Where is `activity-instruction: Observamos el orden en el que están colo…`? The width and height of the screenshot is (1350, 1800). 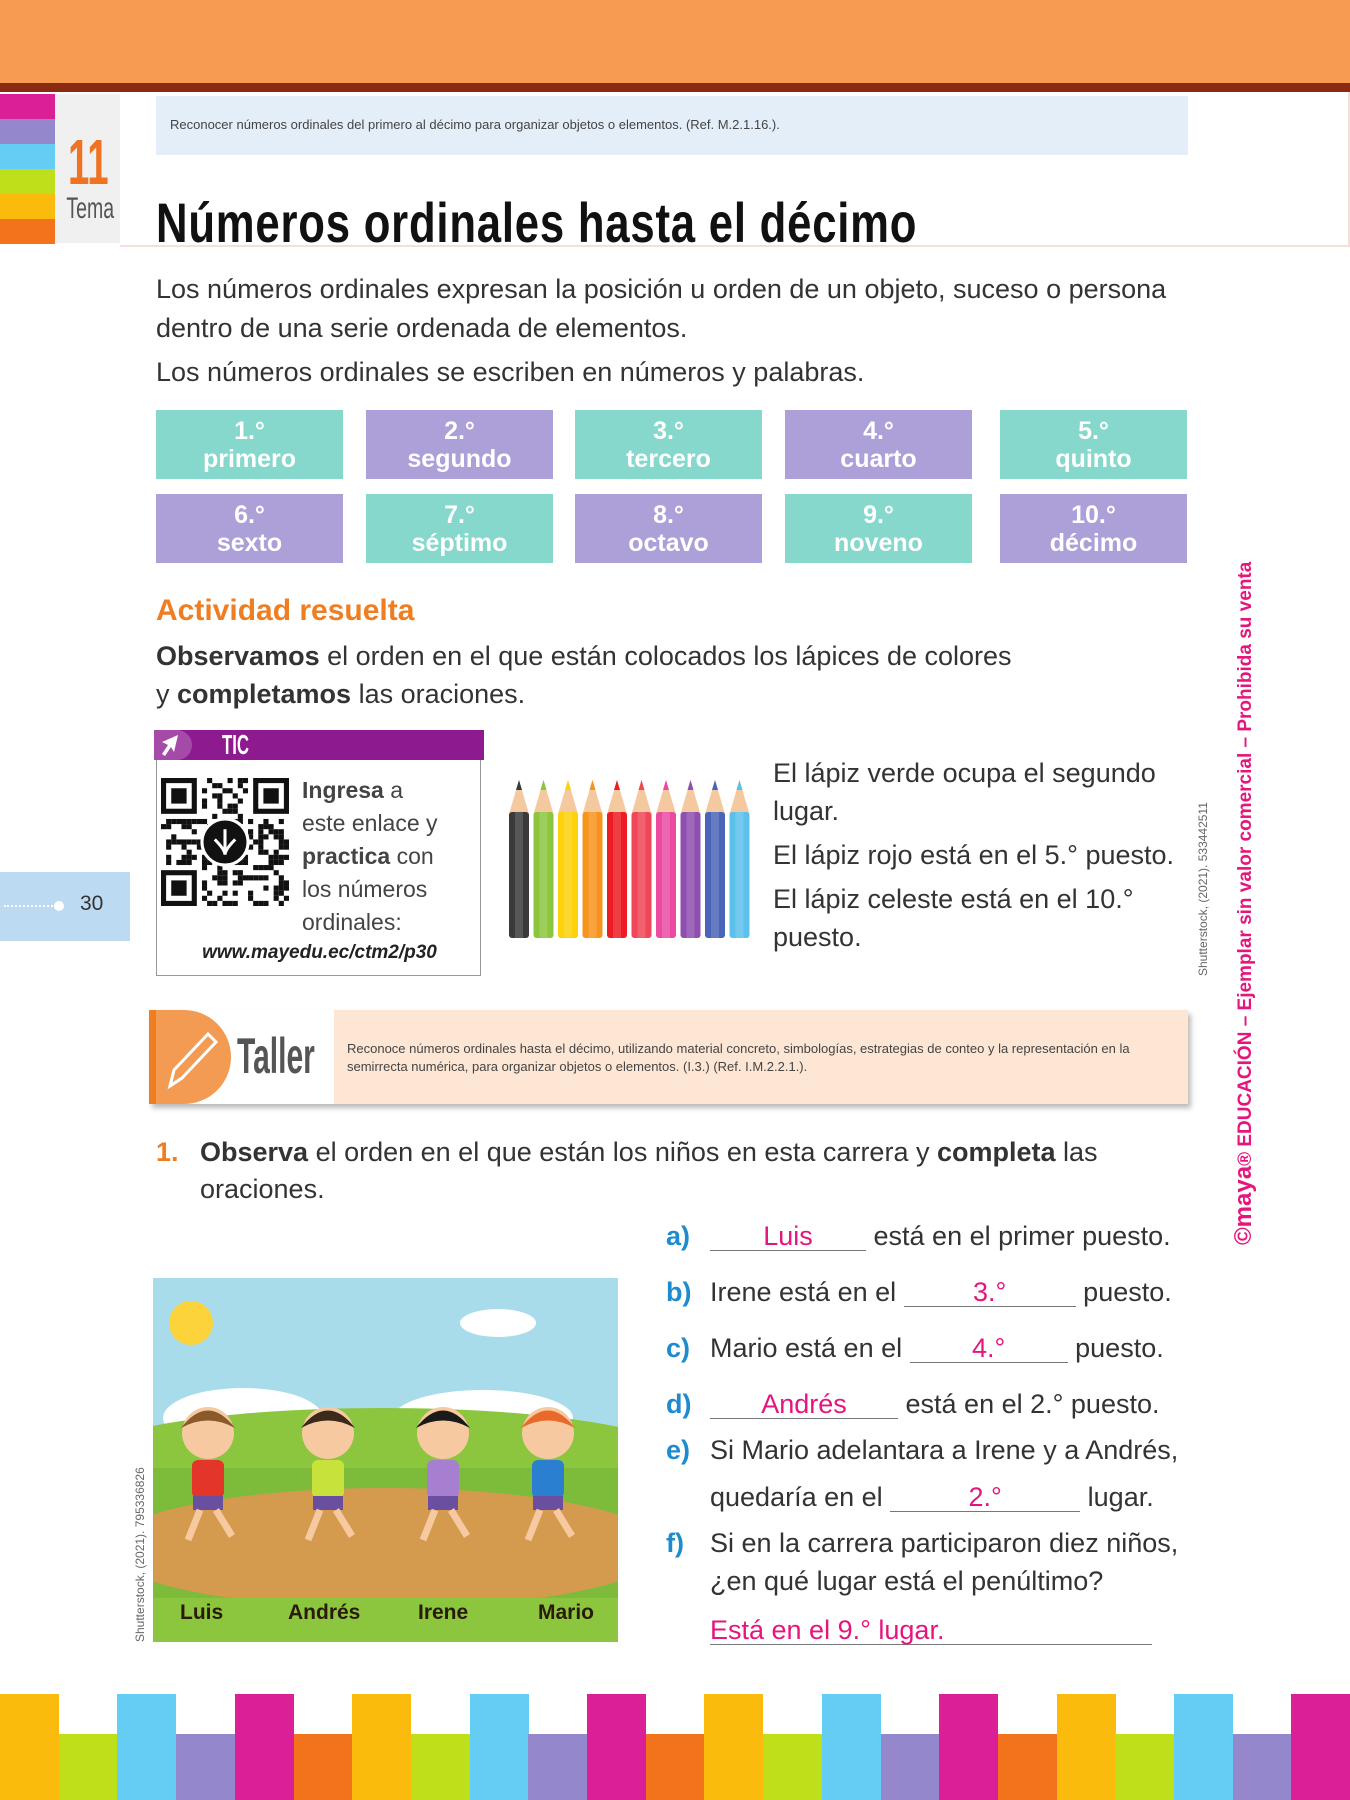
activity-instruction: Observamos el orden en el que están colo… is located at coordinates (584, 656).